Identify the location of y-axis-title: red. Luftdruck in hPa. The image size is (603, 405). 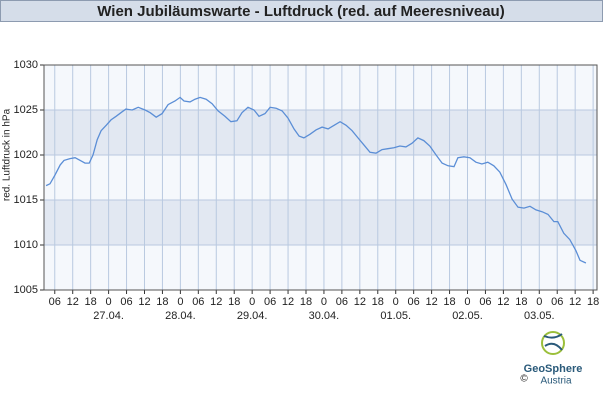
(7, 154).